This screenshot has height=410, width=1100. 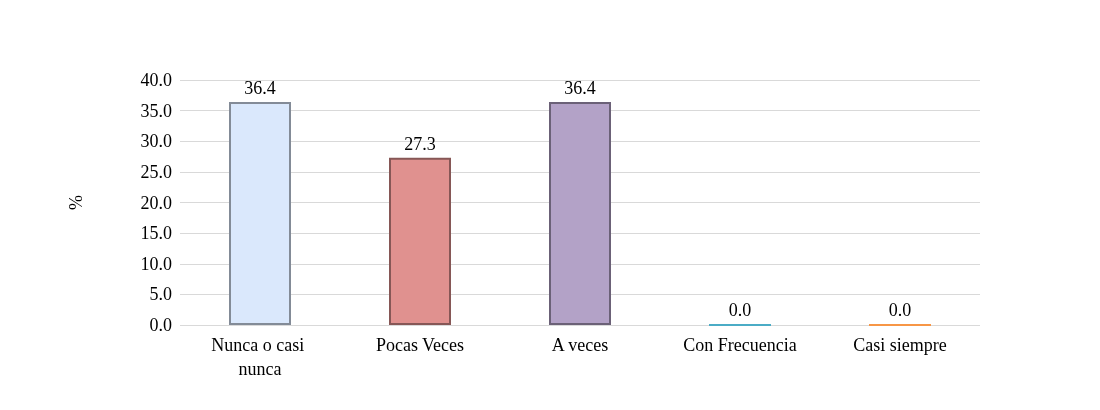 I want to click on x-tick-label: Casi siempre, so click(x=900, y=345).